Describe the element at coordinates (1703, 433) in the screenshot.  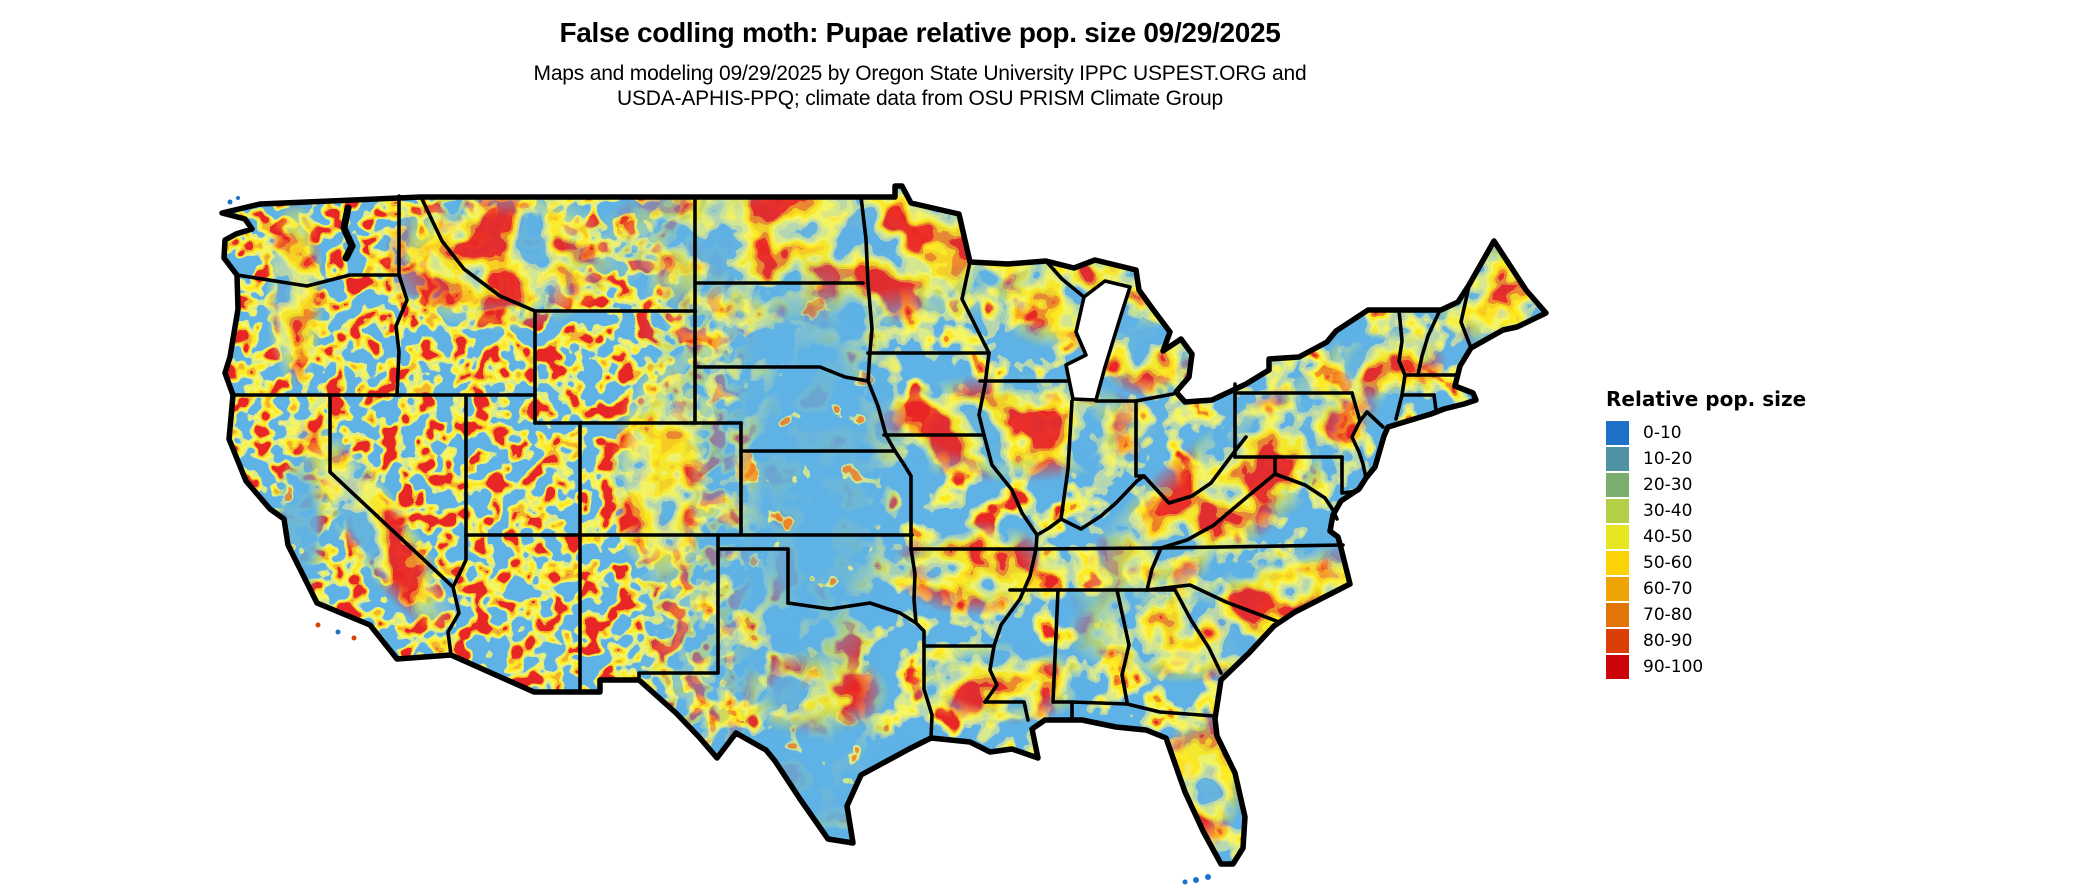
I see `legend-item: 0-10` at that location.